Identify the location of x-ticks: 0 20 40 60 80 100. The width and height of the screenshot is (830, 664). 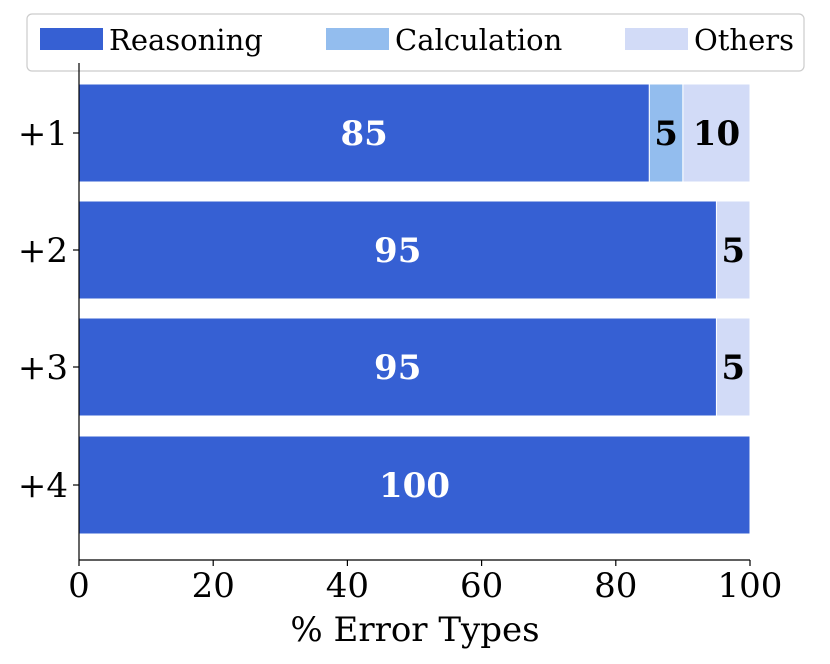
(425, 583).